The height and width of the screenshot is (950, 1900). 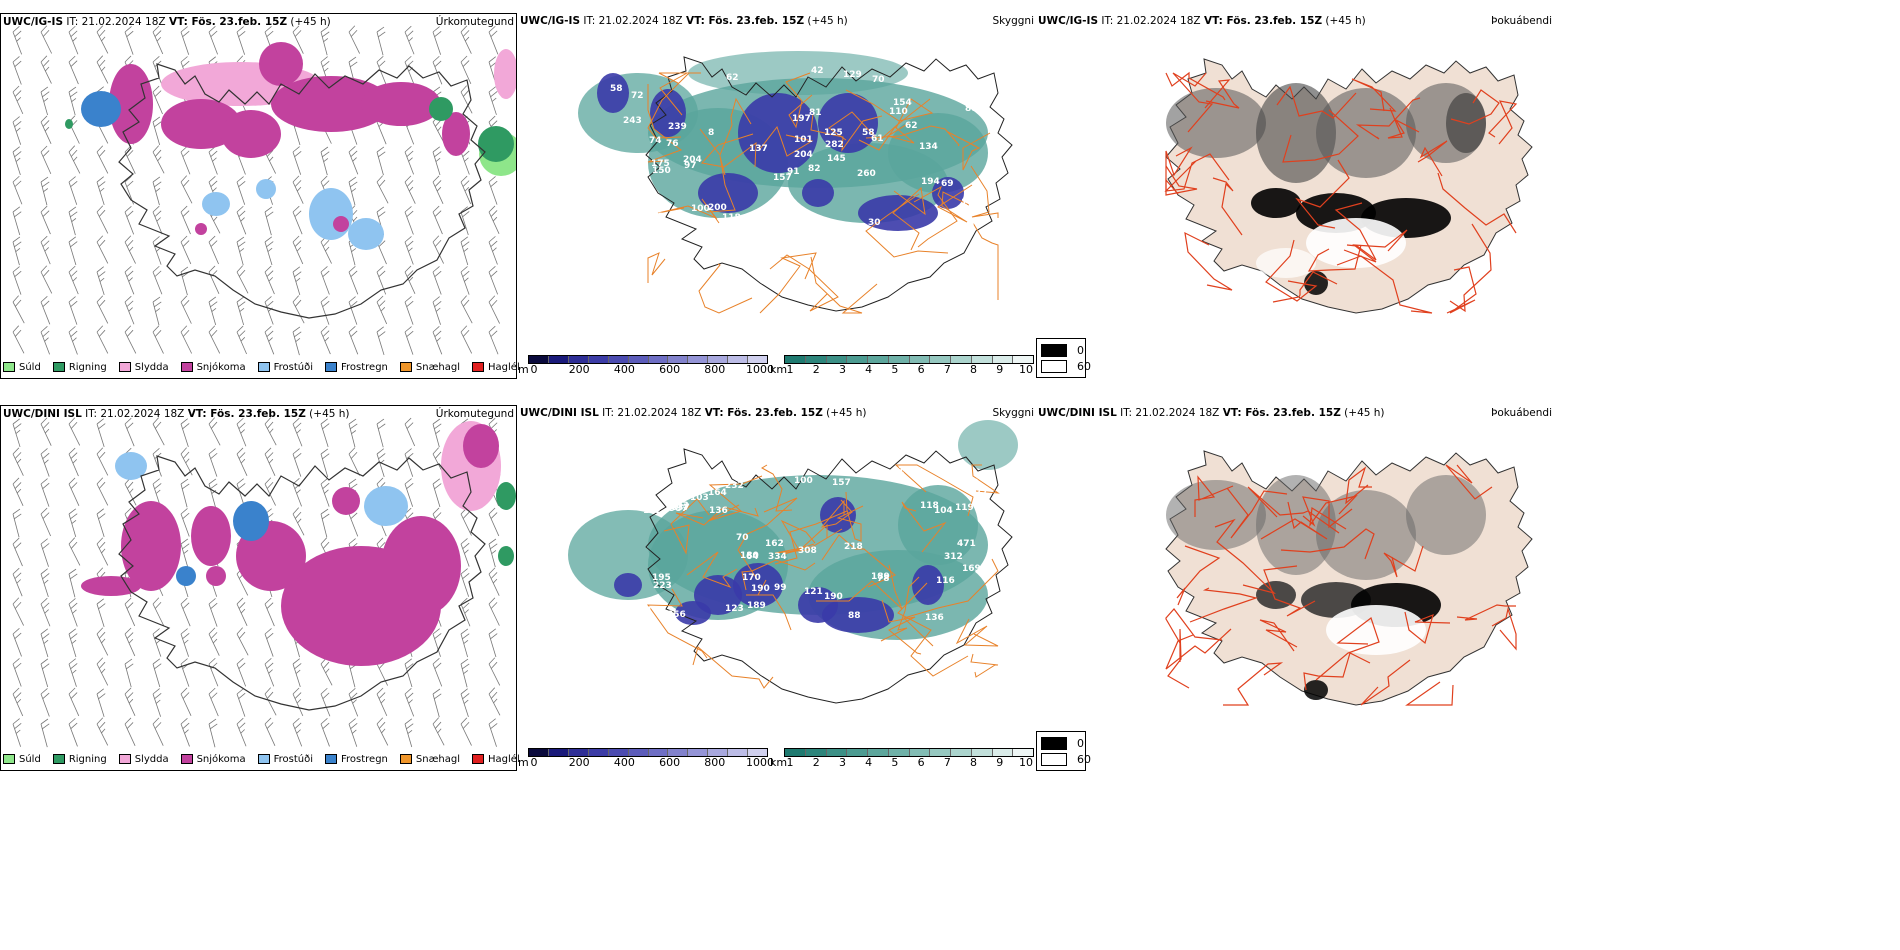 What do you see at coordinates (655, 141) in the screenshot?
I see `visibility-value: 74` at bounding box center [655, 141].